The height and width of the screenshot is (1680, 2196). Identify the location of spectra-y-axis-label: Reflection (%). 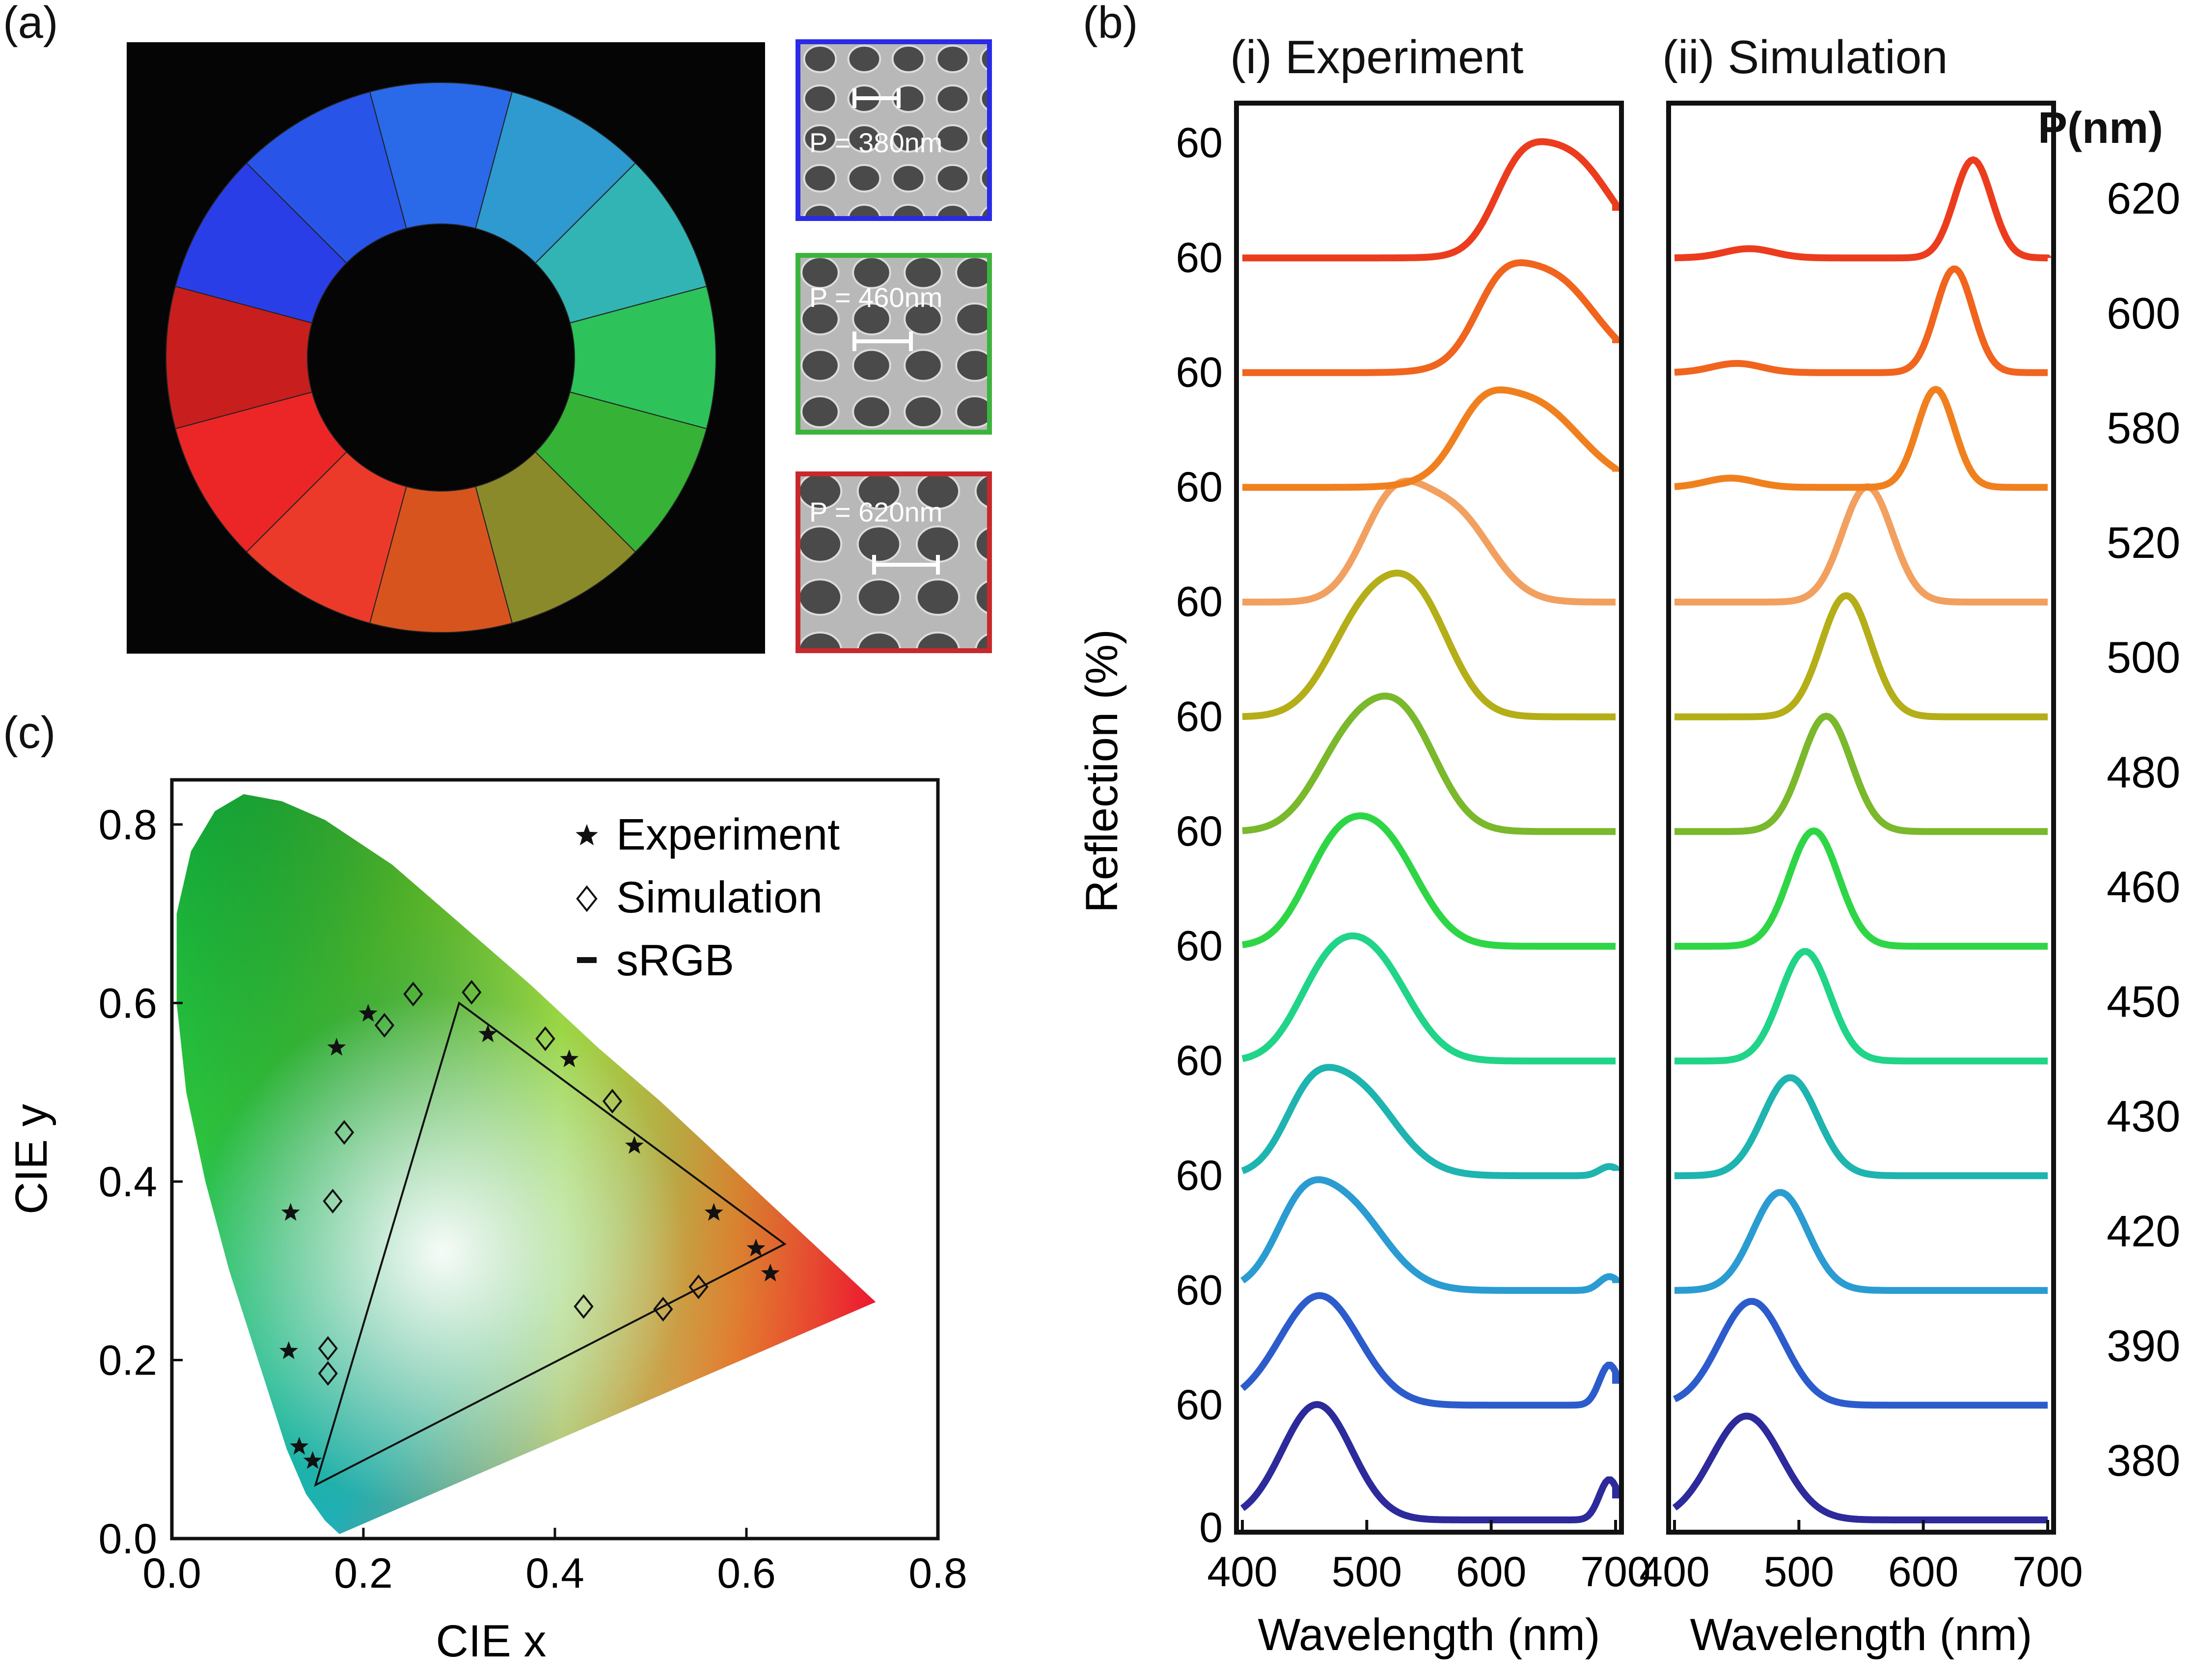
(1102, 771).